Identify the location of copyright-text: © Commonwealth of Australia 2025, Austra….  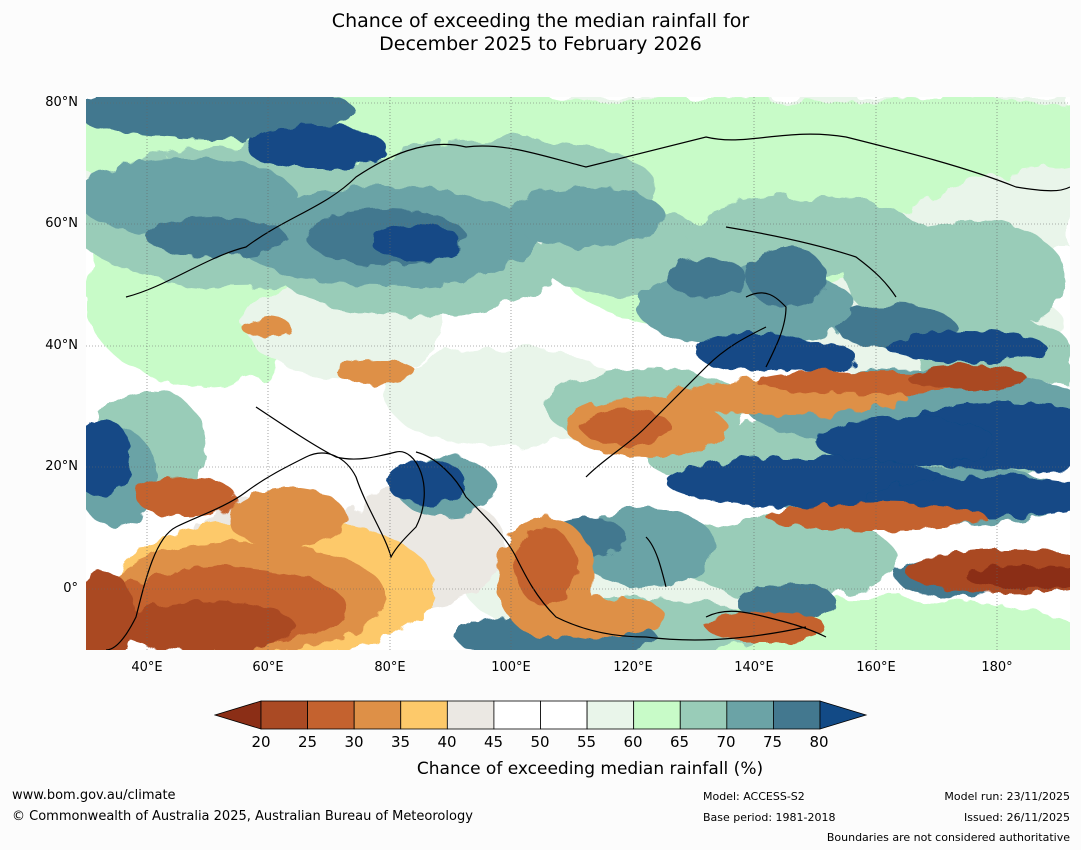
(242, 816).